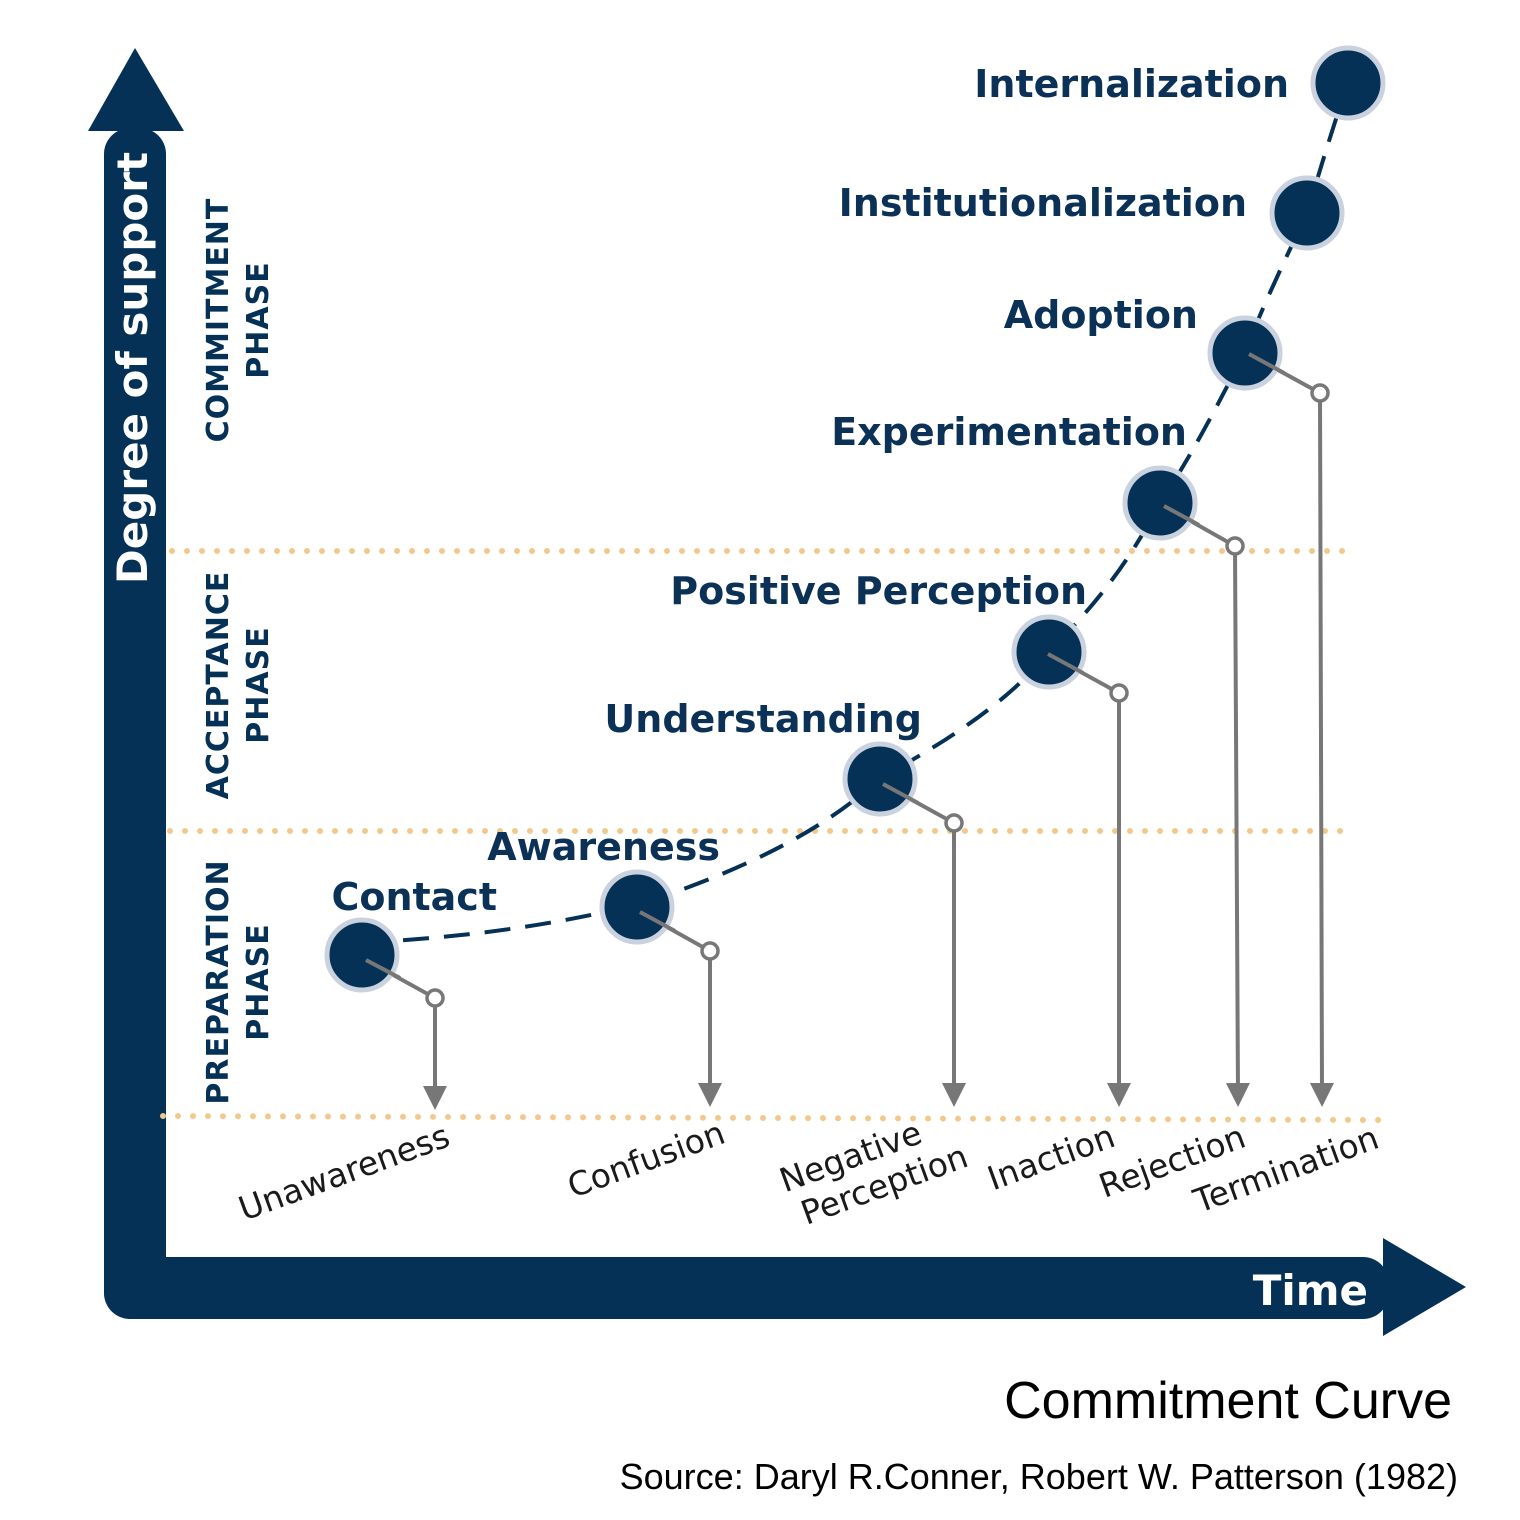  What do you see at coordinates (1245, 353) in the screenshot?
I see `stage-node-adoption` at bounding box center [1245, 353].